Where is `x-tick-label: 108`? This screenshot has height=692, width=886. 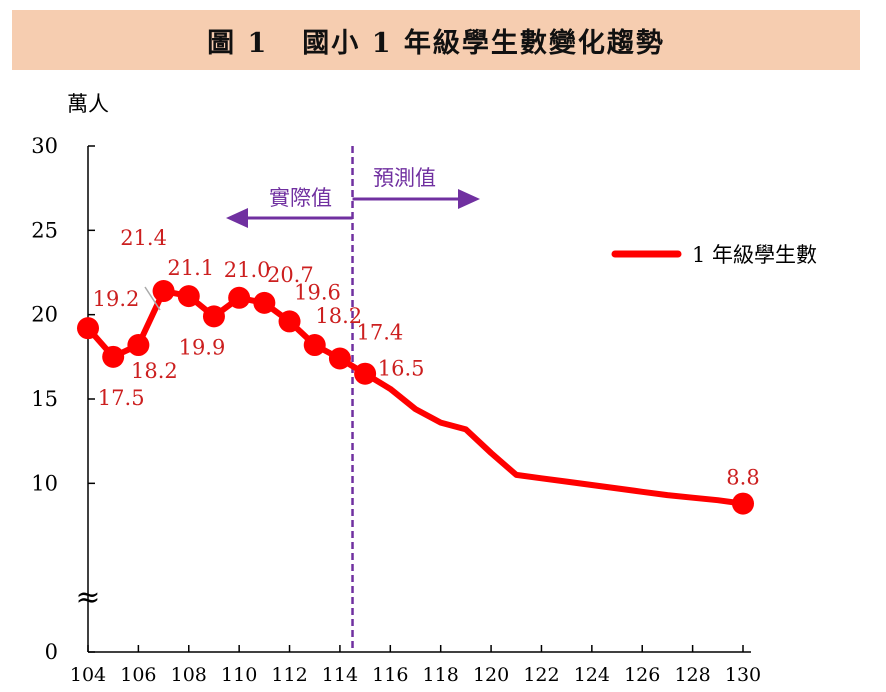
x-tick-label: 108 is located at coordinates (189, 675).